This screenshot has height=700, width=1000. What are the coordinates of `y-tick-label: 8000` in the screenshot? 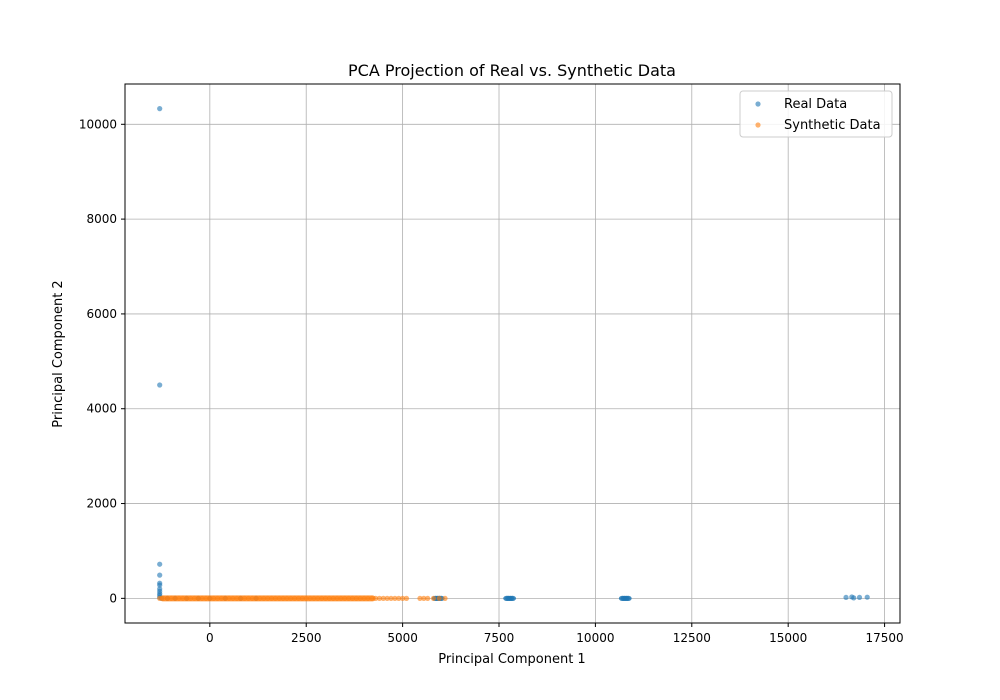 It's located at (101, 219).